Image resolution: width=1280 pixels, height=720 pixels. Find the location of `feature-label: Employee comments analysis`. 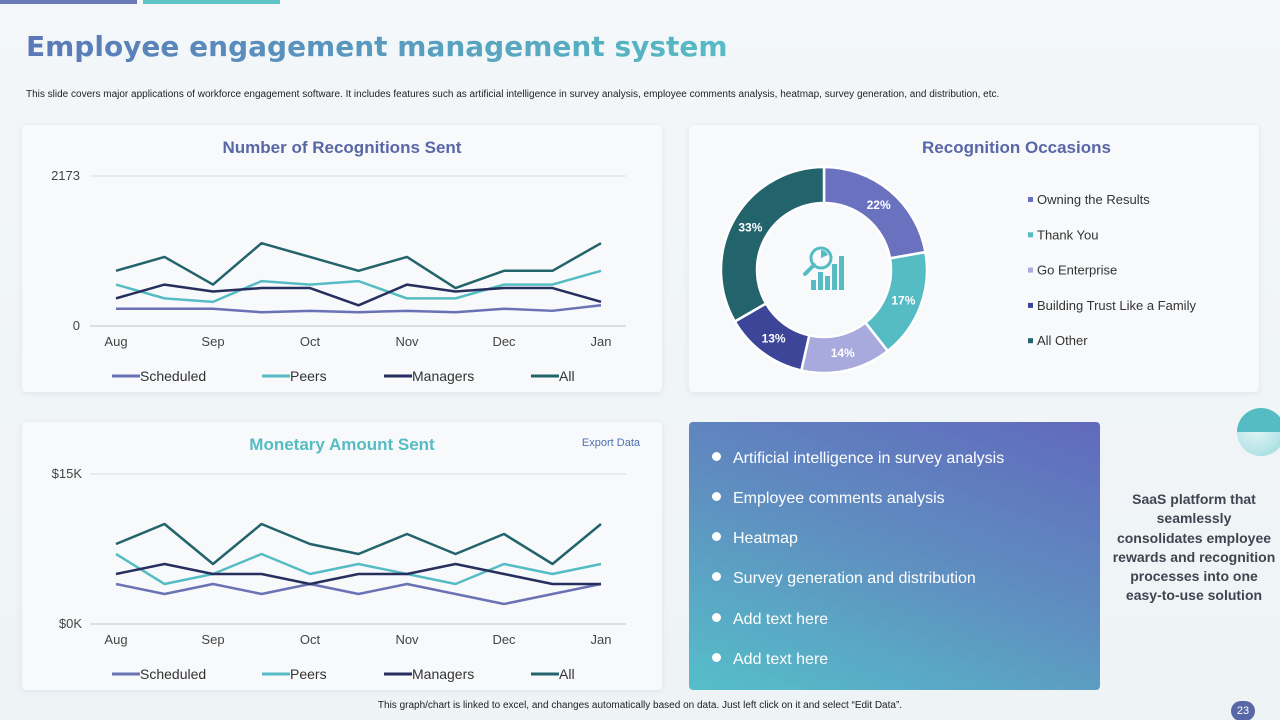

feature-label: Employee comments analysis is located at coordinates (839, 498).